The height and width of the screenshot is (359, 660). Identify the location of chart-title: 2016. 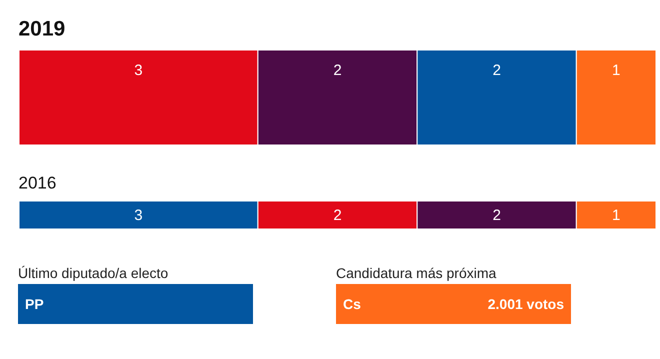
(37, 183).